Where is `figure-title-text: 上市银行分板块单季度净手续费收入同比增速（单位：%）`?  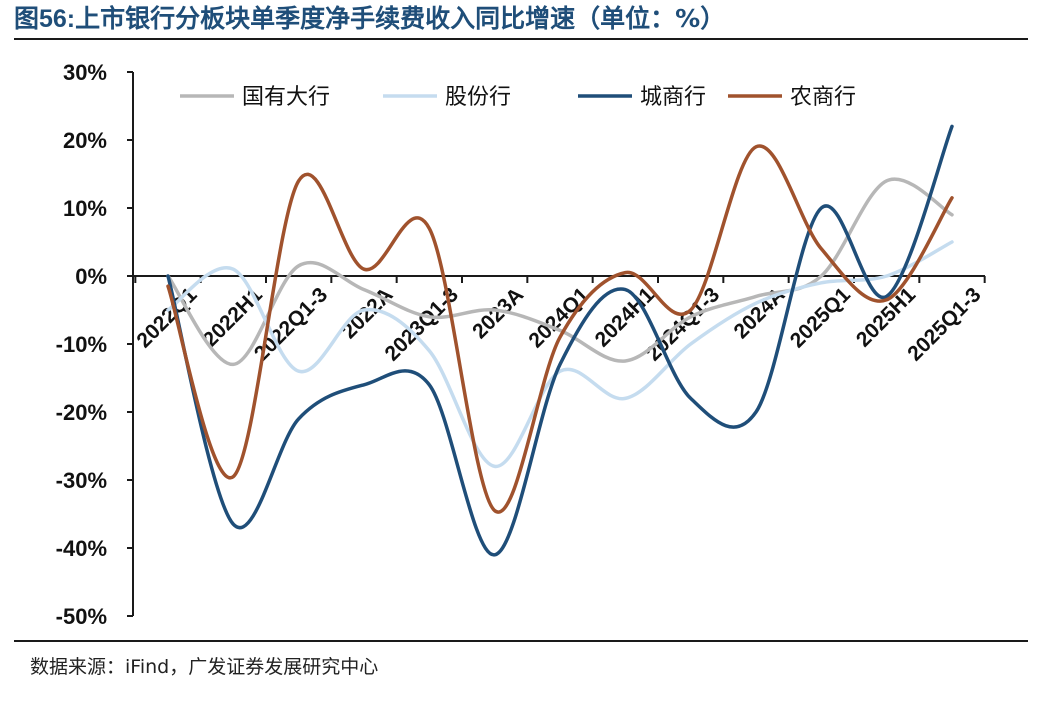
figure-title-text: 上市银行分板块单季度净手续费收入同比增速（单位：%） is located at coordinates (400, 18).